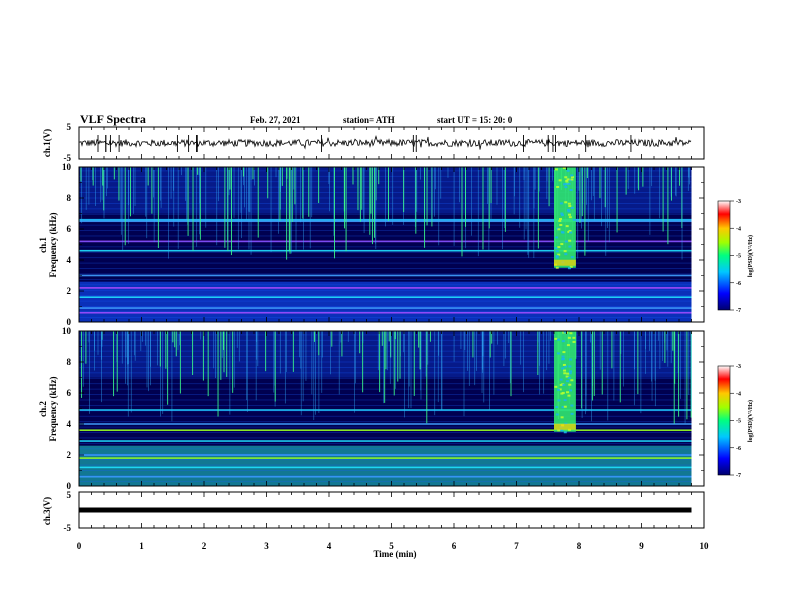 The width and height of the screenshot is (792, 612). Describe the element at coordinates (329, 546) in the screenshot. I see `x-tick-label: 4` at that location.